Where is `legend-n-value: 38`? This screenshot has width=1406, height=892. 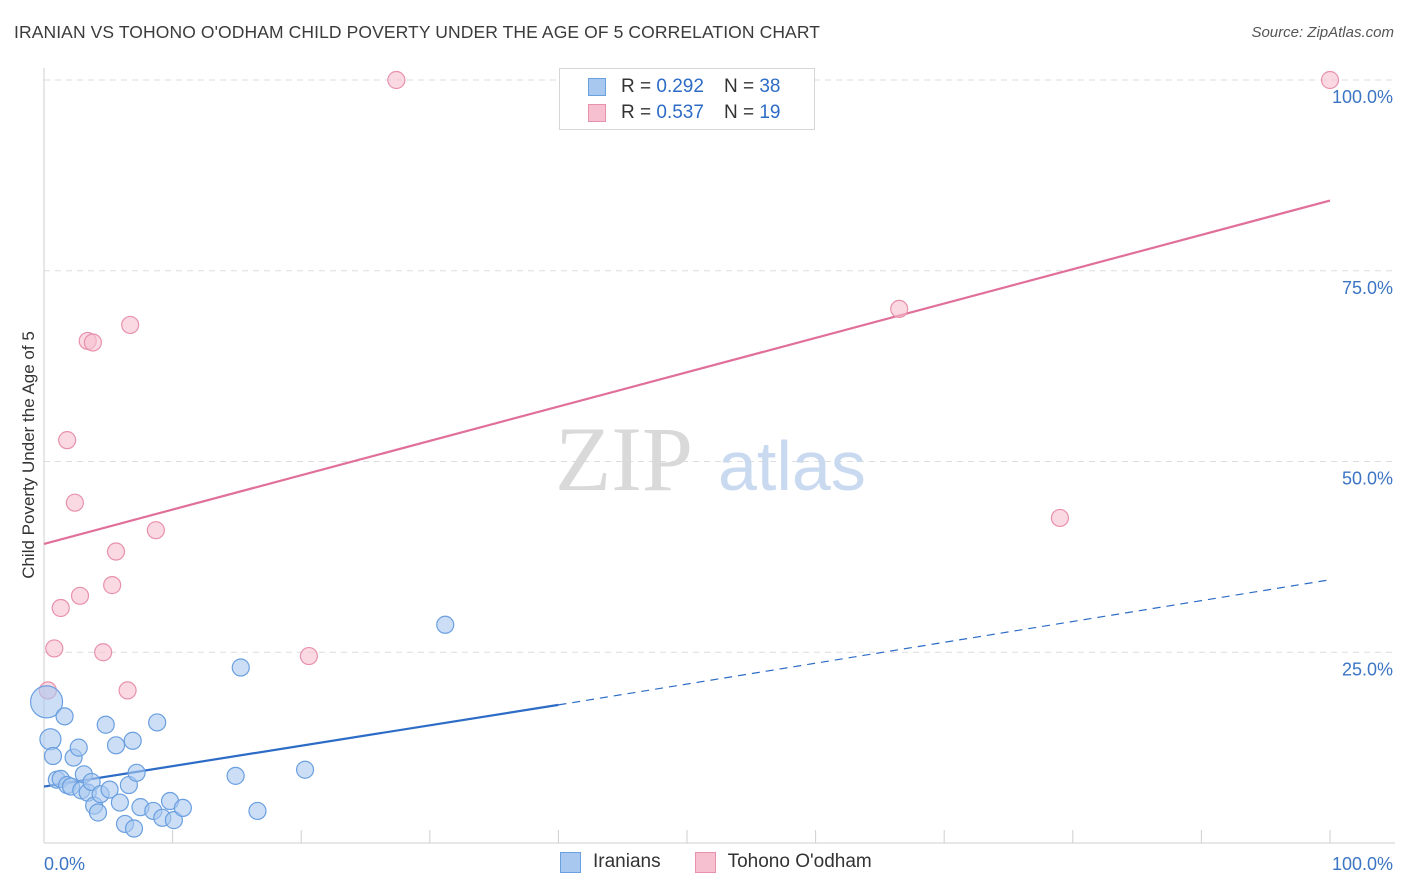 legend-n-value: 38 is located at coordinates (770, 86).